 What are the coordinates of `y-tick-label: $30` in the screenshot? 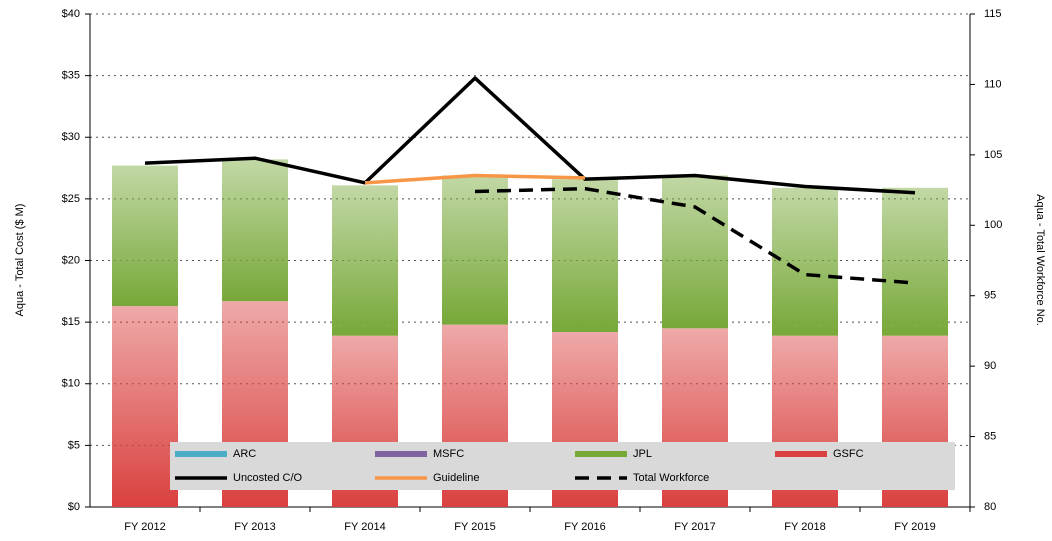 It's located at (71, 137).